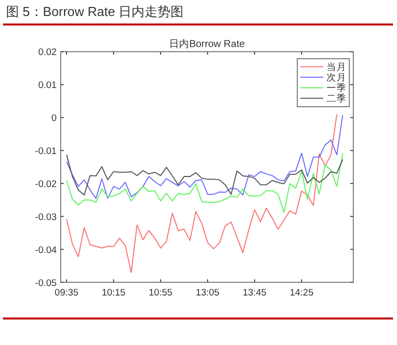  Describe the element at coordinates (46, 152) in the screenshot. I see `y-tick-label: -0.01` at that location.